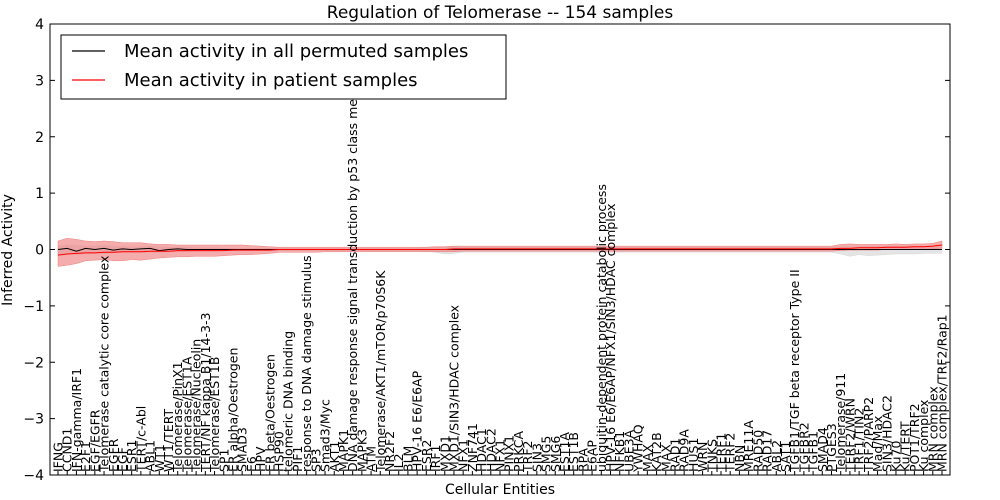 The width and height of the screenshot is (1000, 500). What do you see at coordinates (592, 456) in the screenshot?
I see `x-tick-label: E6AP` at bounding box center [592, 456].